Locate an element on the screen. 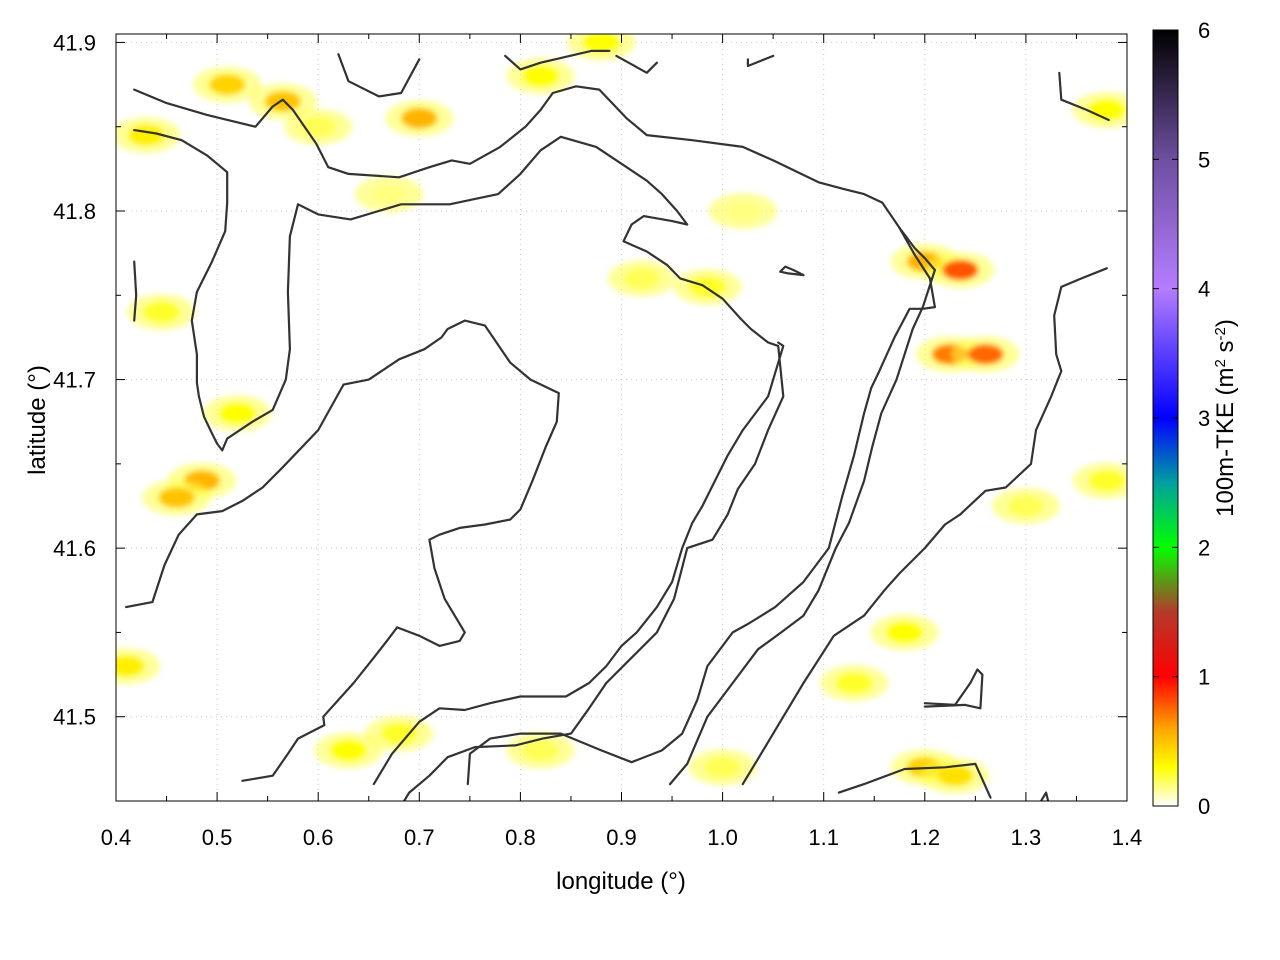 The image size is (1280, 960). x-tick-label: 0.7 is located at coordinates (419, 837).